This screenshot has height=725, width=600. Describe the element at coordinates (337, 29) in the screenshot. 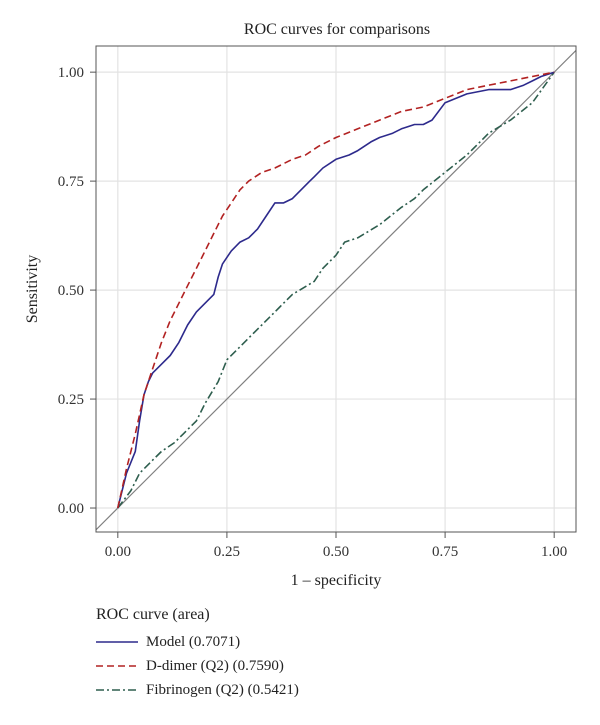

I see `chart-title: ROC curves for comparisons` at that location.